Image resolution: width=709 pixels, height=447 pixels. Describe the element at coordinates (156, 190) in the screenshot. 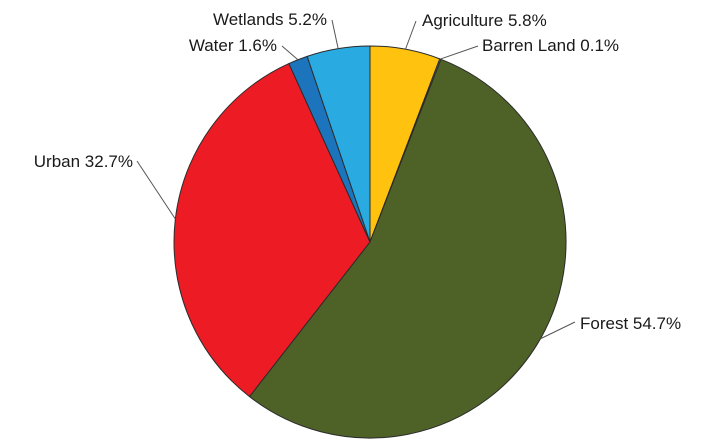

I see `leader-line-urban` at that location.